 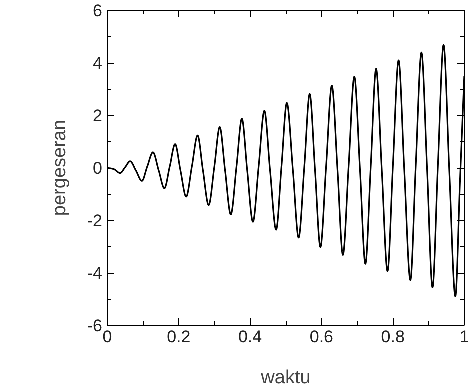 What do you see at coordinates (98, 116) in the screenshot?
I see `y-tick-label: 2` at bounding box center [98, 116].